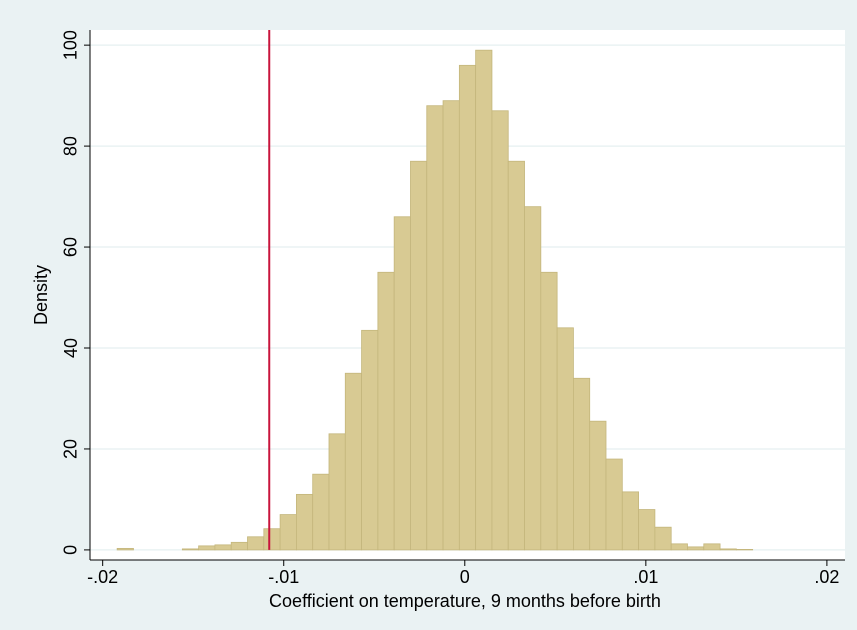 Image resolution: width=857 pixels, height=630 pixels. I want to click on y-axis-title: Density, so click(41, 295).